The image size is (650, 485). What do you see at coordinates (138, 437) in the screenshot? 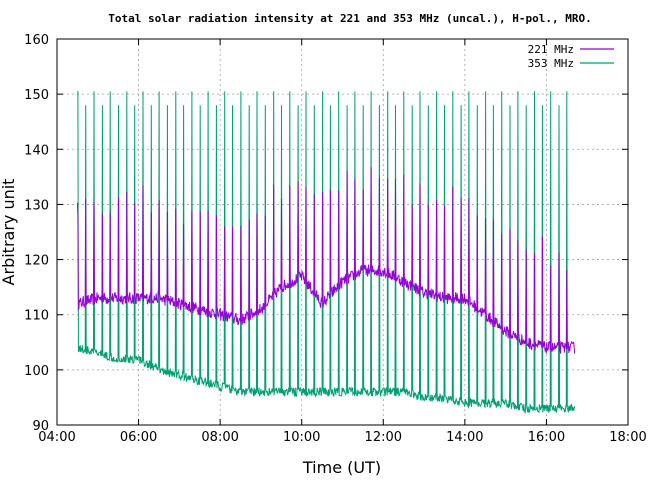
I see `x-tick-label: 06:00` at bounding box center [138, 437].